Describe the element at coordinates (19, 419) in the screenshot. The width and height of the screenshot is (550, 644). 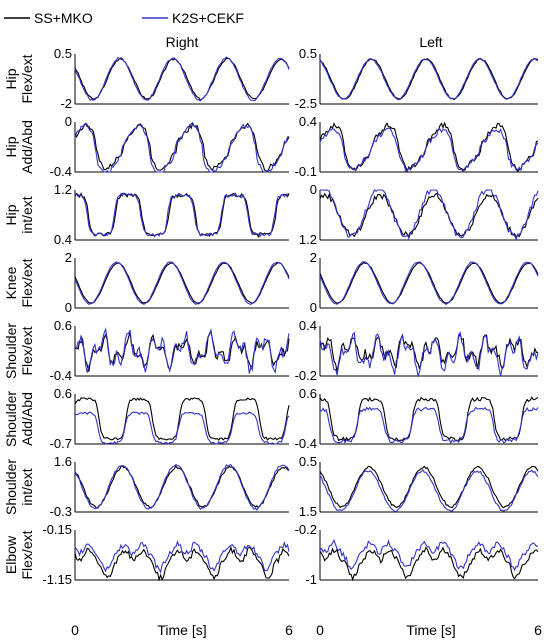
I see `row-label: ShoulderAdd/Abd` at that location.